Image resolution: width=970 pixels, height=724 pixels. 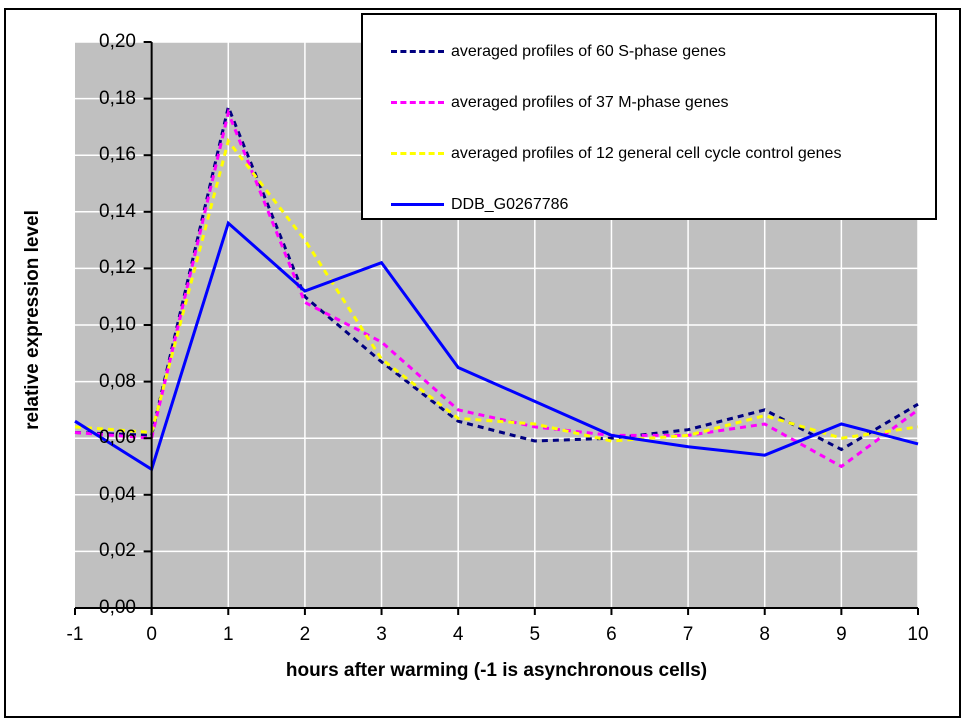 What do you see at coordinates (588, 51) in the screenshot?
I see `legend-label-s-phase: averaged profiles of 60 S-phase genes` at bounding box center [588, 51].